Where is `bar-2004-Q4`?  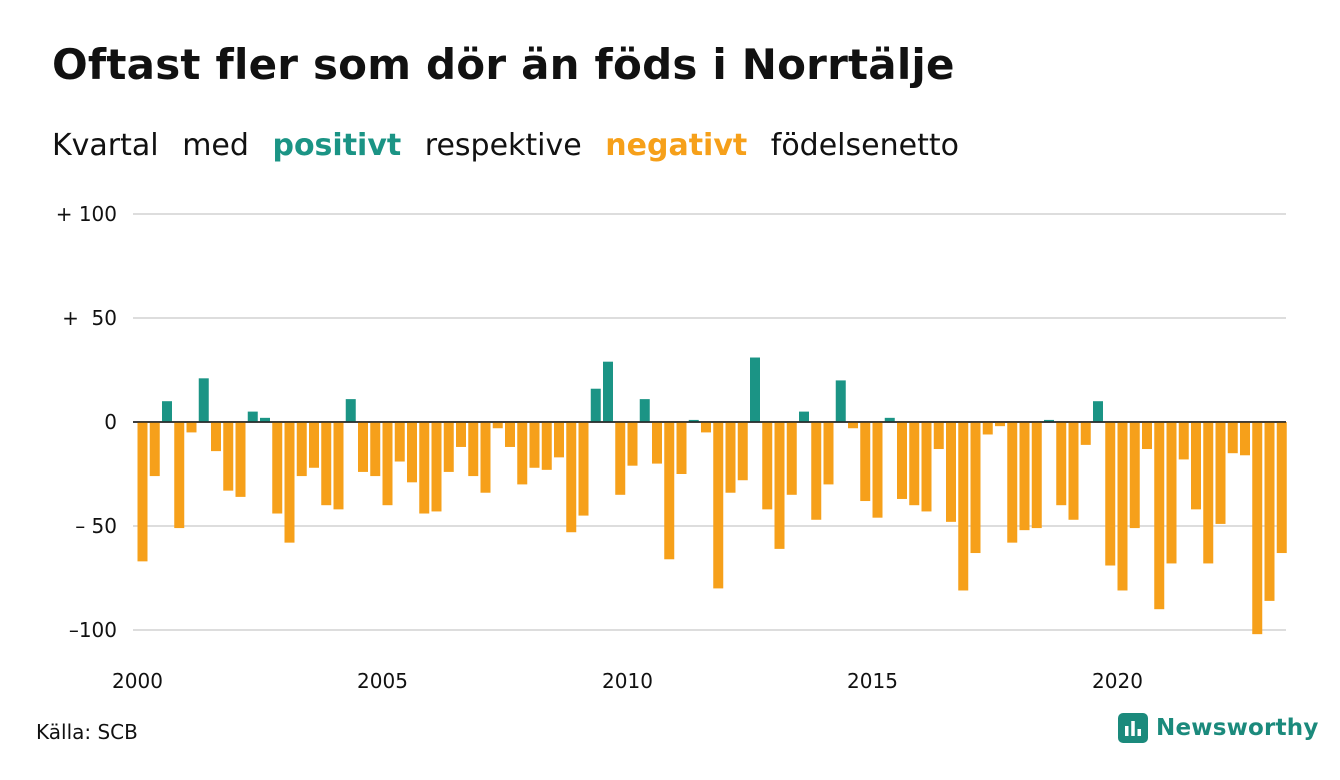 bar-2004-Q4 is located at coordinates (375, 449).